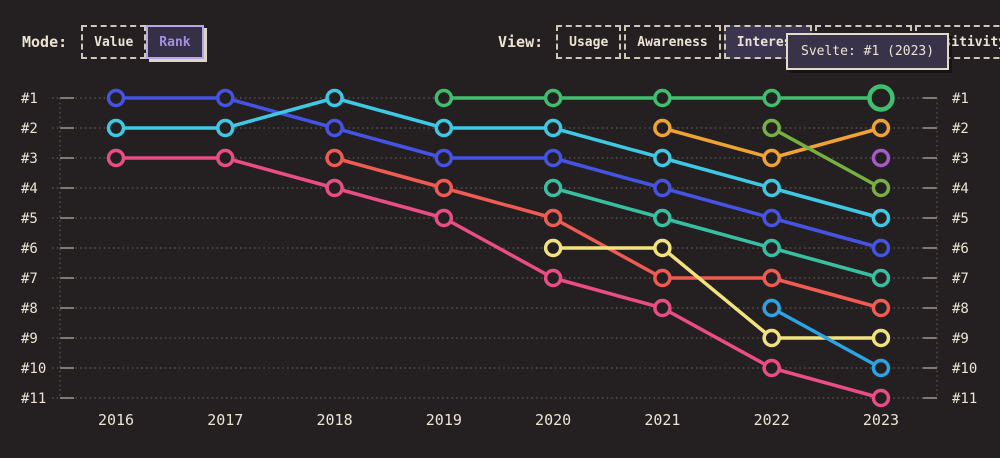 Image resolution: width=1000 pixels, height=458 pixels. What do you see at coordinates (29, 159) in the screenshot?
I see `y-axis-label-left-#3: #3` at bounding box center [29, 159].